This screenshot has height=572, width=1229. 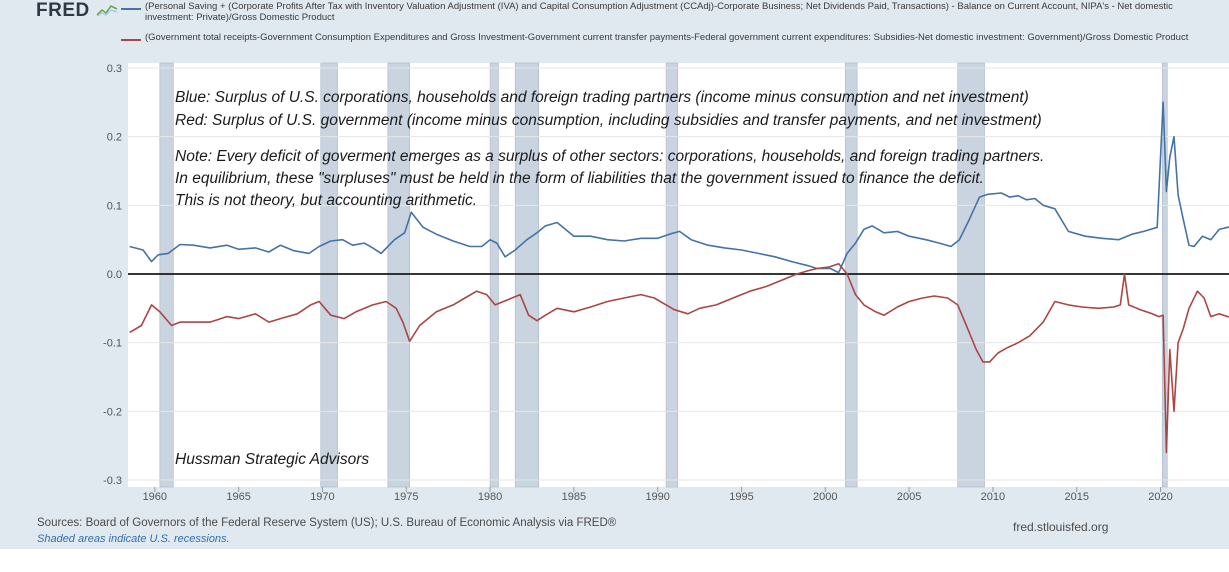 I want to click on y-tick-label: -0.1, so click(x=112, y=344).